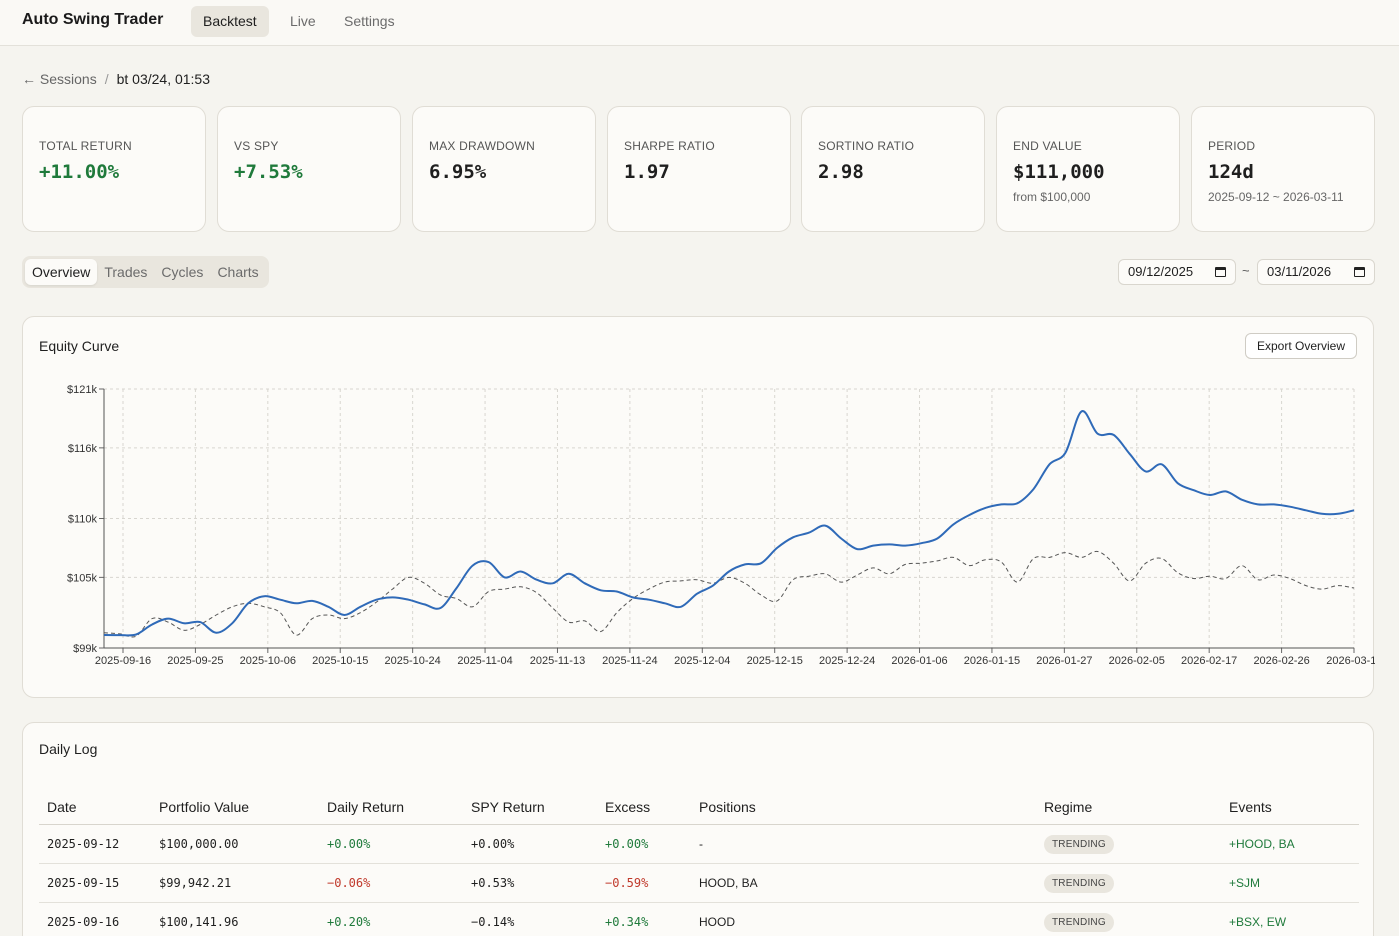  I want to click on col-positions: Positions, so click(727, 806).